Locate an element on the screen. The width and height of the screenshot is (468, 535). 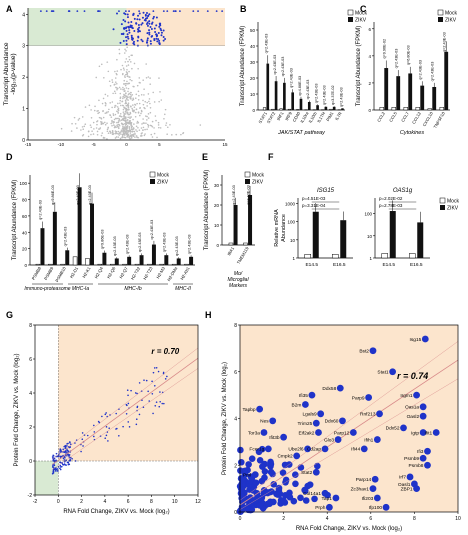
legend-label-zikv: ZIKV is located at coordinates (451, 21).